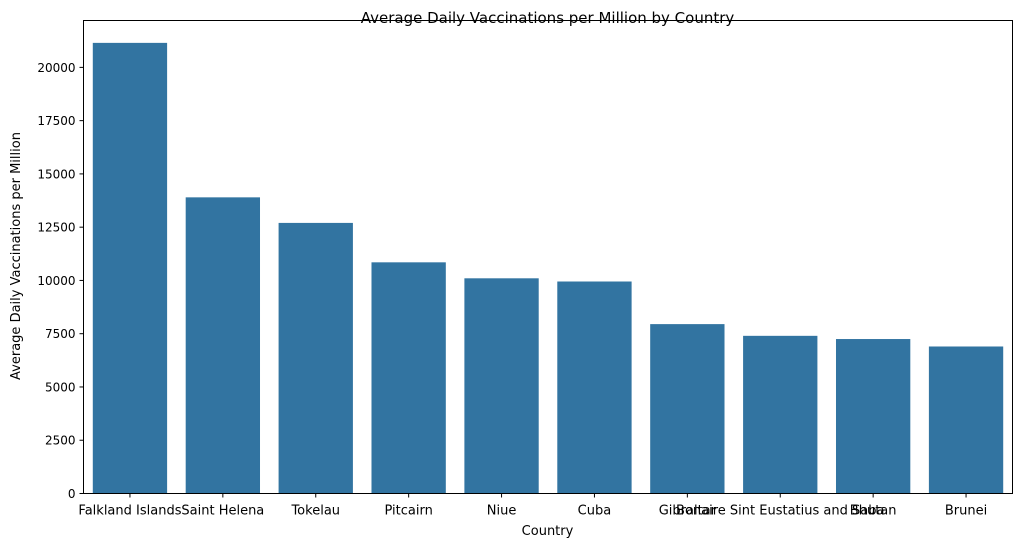  I want to click on x-tick-label: Pitcairn, so click(408, 511).